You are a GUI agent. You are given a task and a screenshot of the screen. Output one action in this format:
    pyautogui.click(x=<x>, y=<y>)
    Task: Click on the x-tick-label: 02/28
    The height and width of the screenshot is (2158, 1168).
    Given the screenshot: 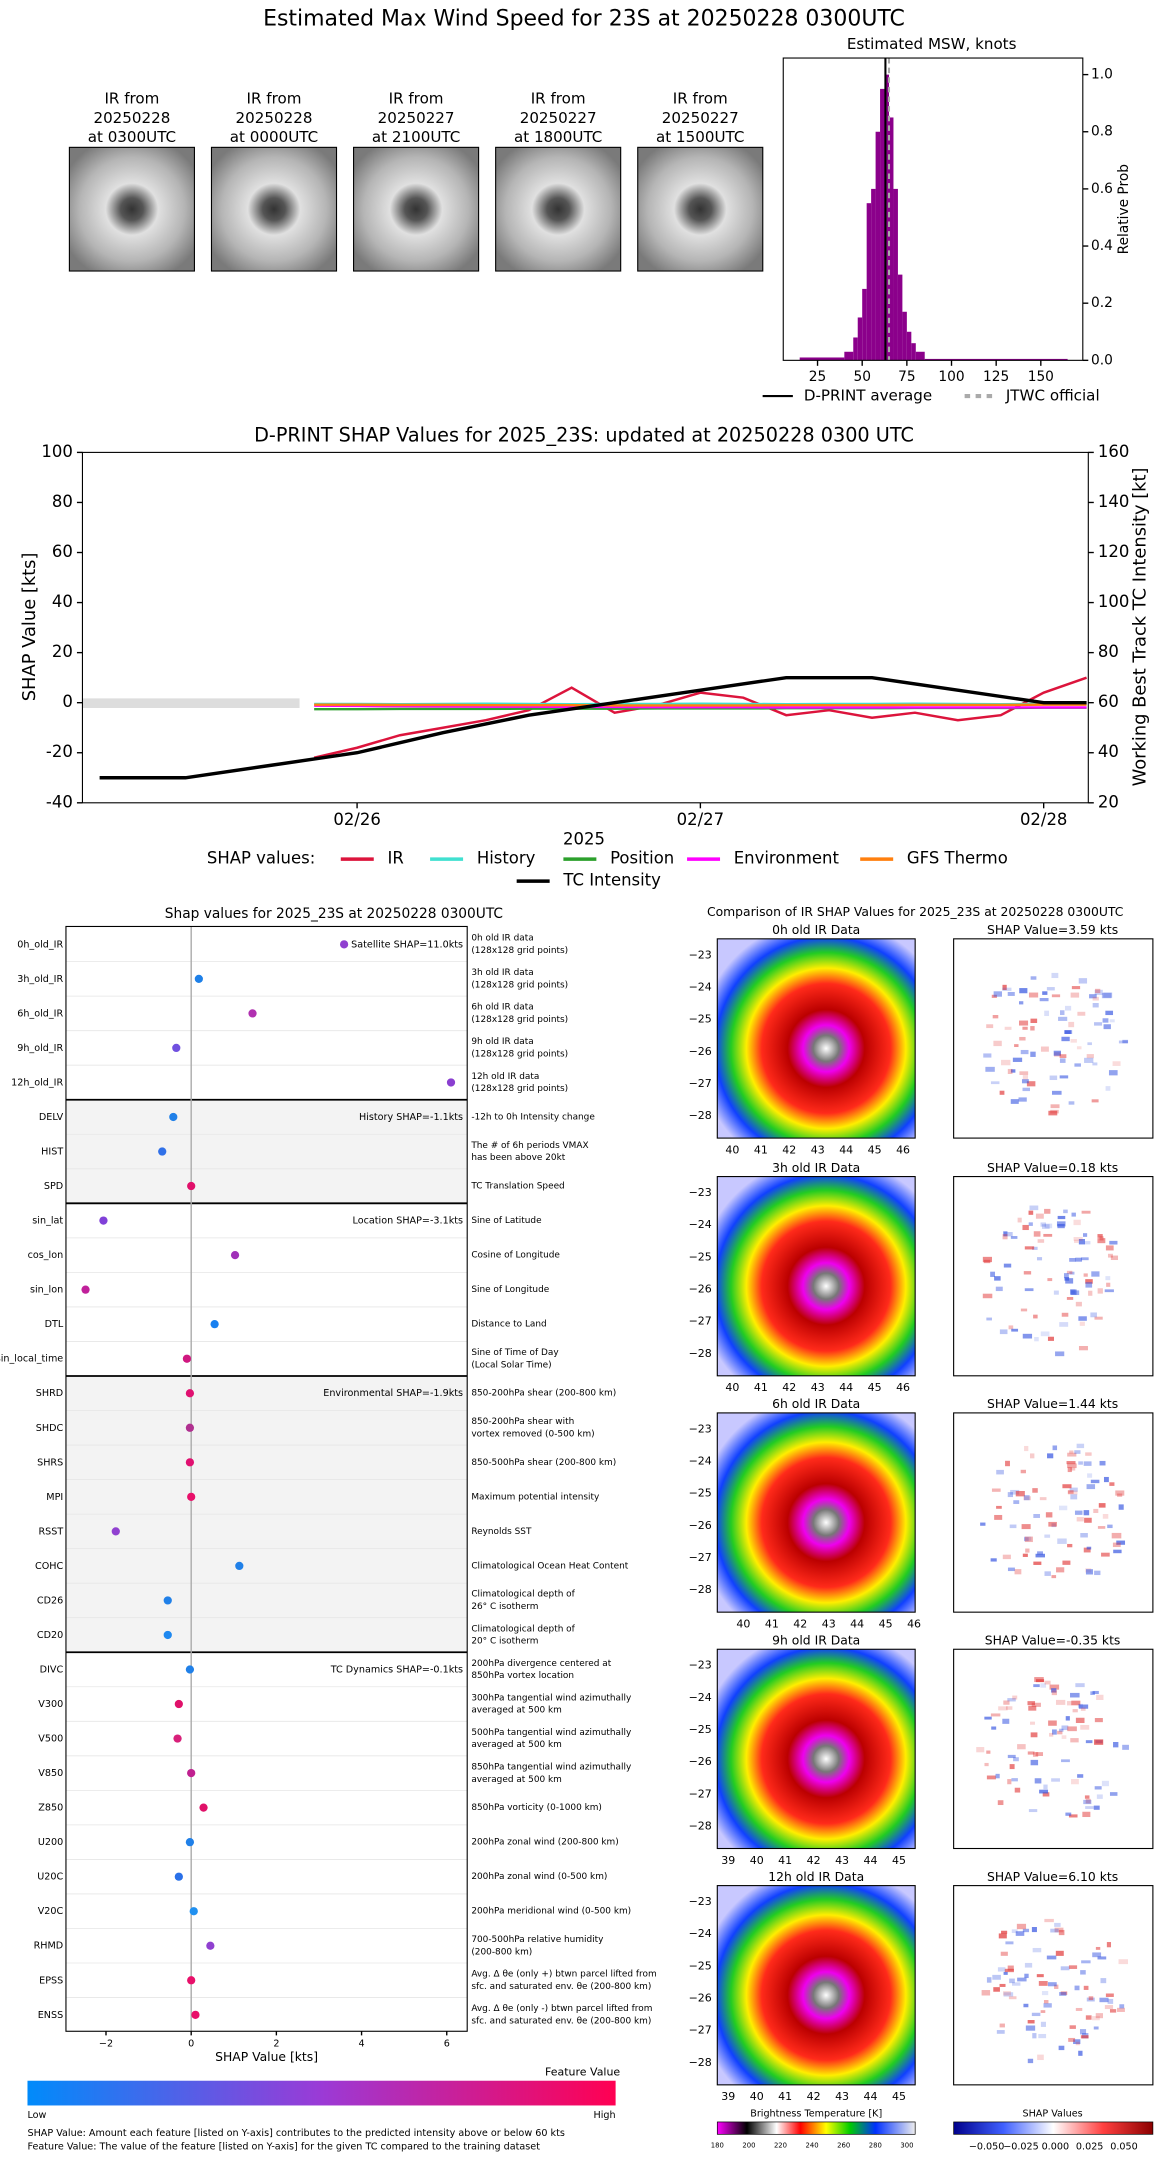 What is the action you would take?
    pyautogui.click(x=1043, y=819)
    